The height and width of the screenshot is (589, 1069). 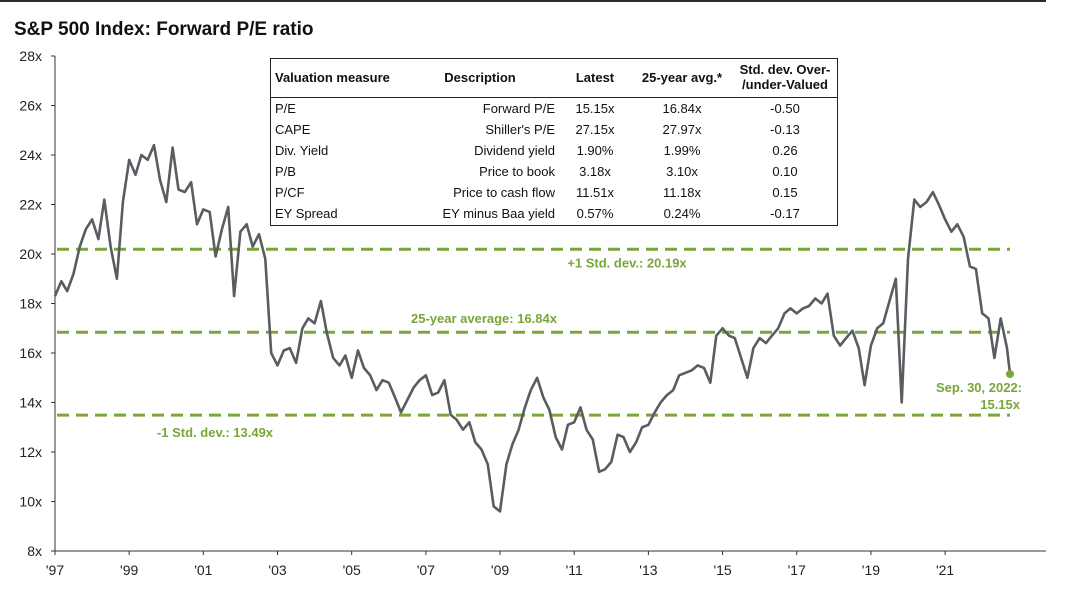 I want to click on top-rule, so click(x=523, y=1).